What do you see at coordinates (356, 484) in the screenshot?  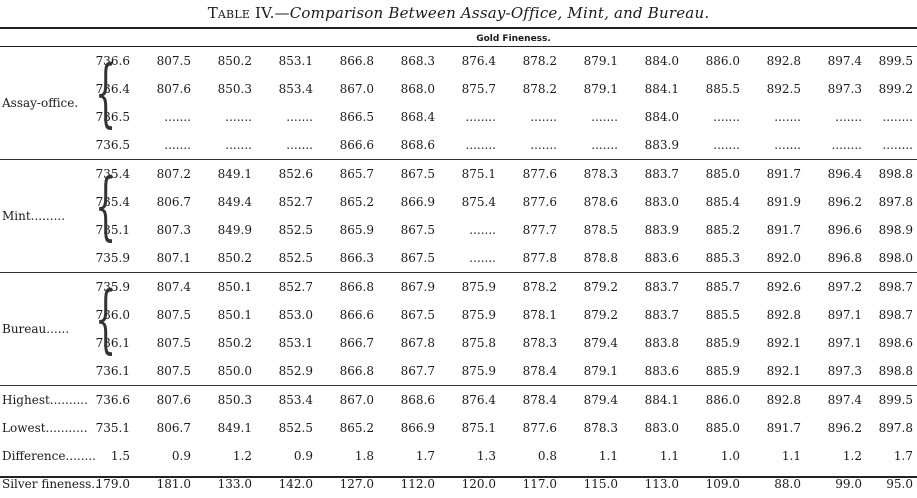 I see `summary-cell: 127.0` at bounding box center [356, 484].